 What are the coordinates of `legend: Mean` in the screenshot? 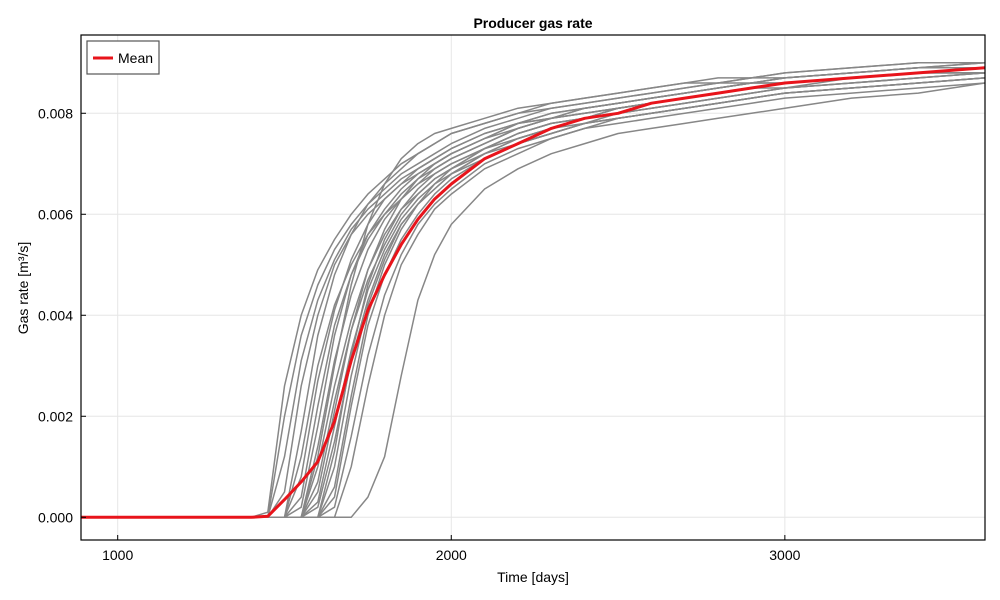 It's located at (123, 57).